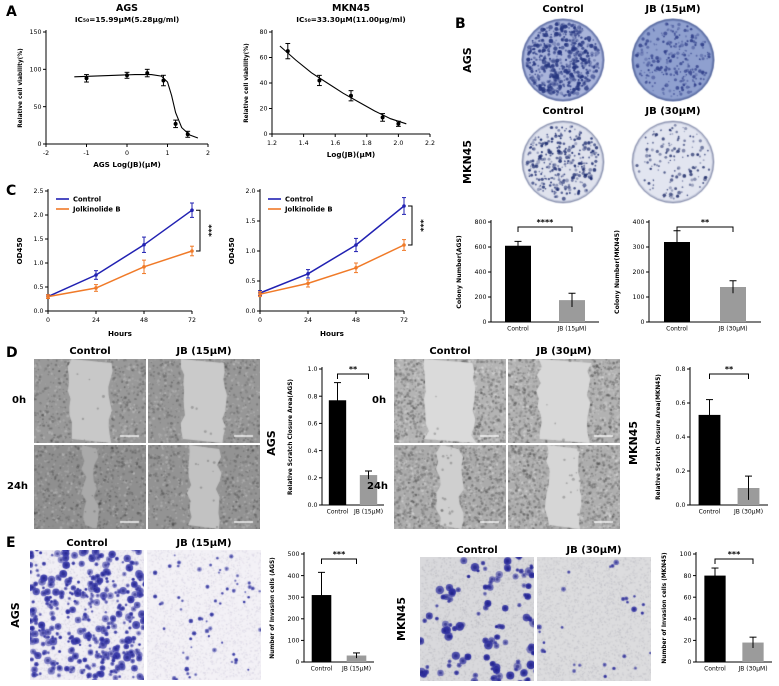 The width and height of the screenshot is (779, 686). What do you see at coordinates (208, 153) in the screenshot?
I see `svg-text: 2` at bounding box center [208, 153].